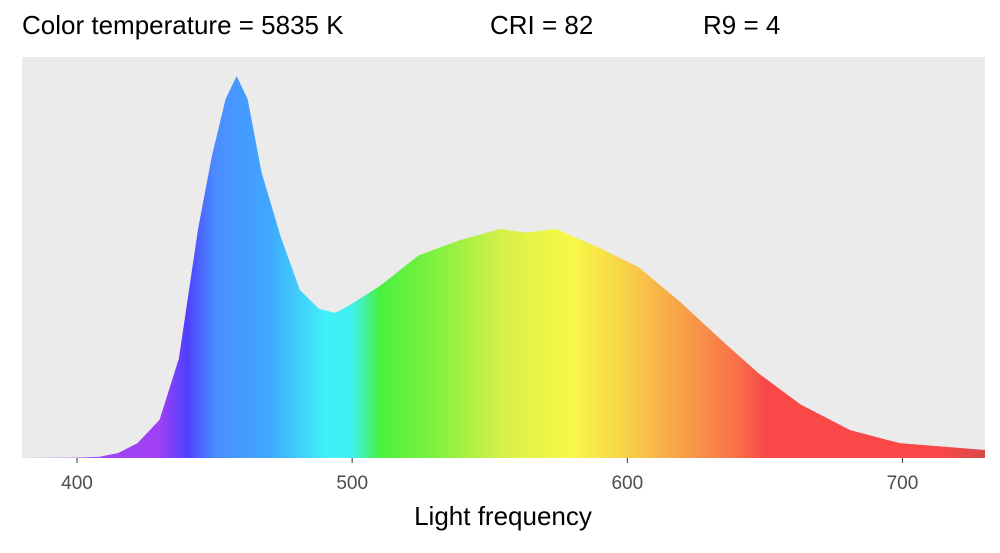 This screenshot has height=553, width=1000. I want to click on annotation: Color temperature = 5835 K, so click(183, 25).